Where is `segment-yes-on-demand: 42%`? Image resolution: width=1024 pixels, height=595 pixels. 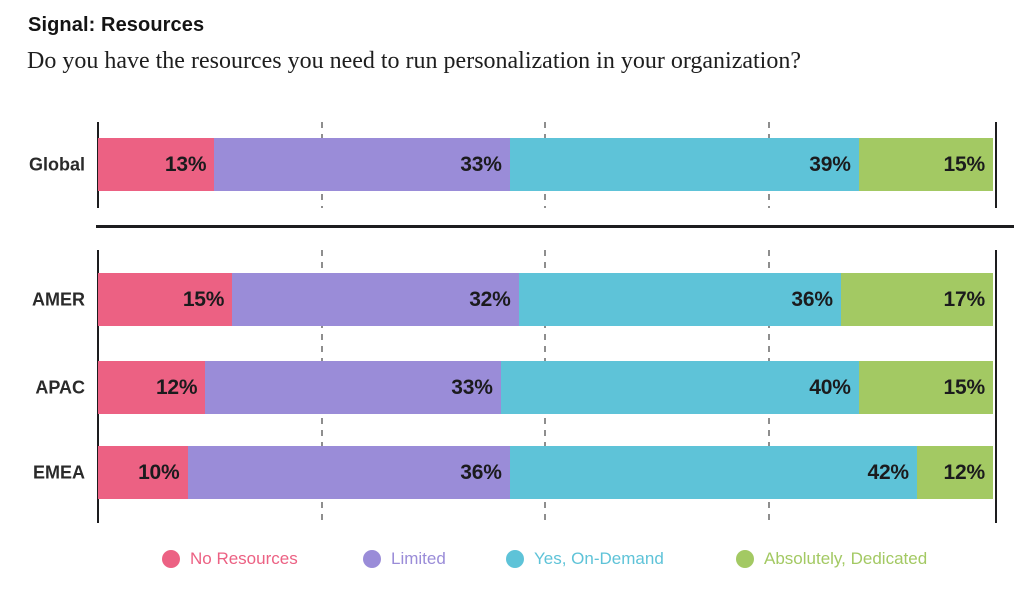 segment-yes-on-demand: 42% is located at coordinates (713, 472).